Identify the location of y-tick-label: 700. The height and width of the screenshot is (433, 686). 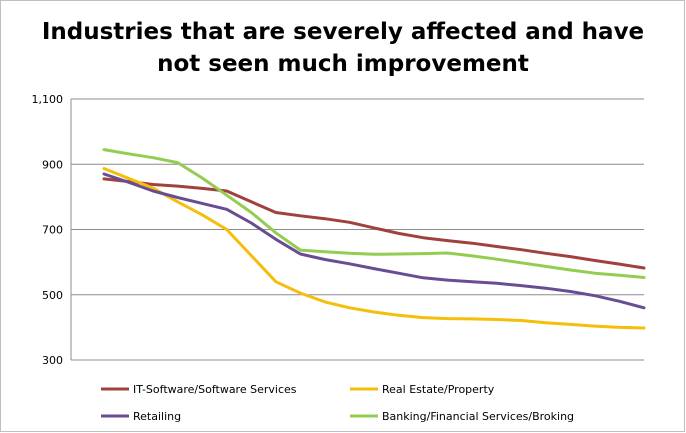
(52, 230).